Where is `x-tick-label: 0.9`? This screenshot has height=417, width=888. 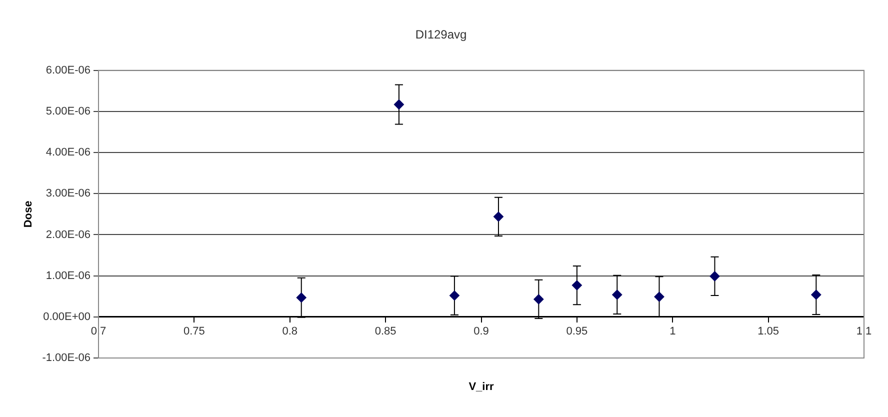
x-tick-label: 0.9 is located at coordinates (481, 332).